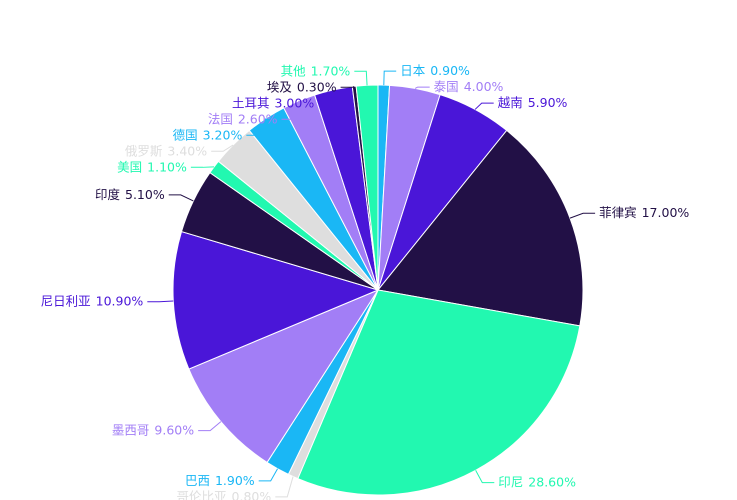 The image size is (737, 500). I want to click on slice-label: 印尼 28.60%, so click(537, 481).